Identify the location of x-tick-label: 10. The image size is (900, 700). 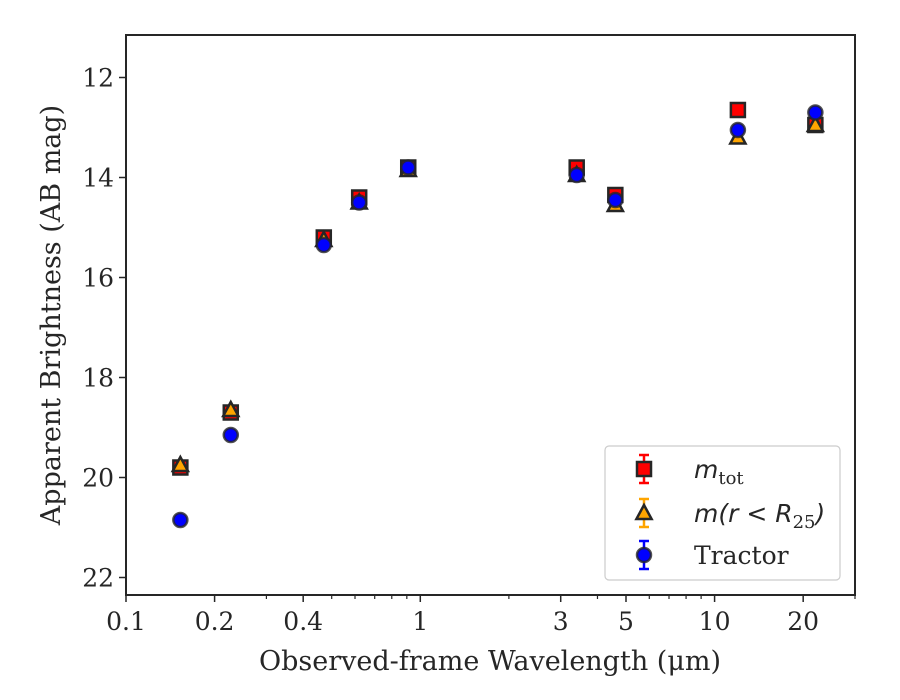
(715, 621).